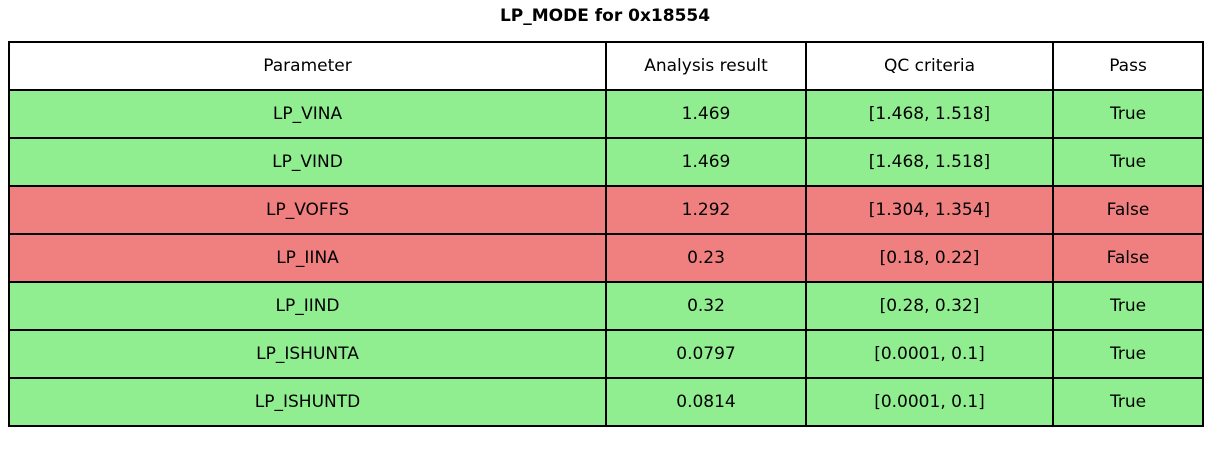 This screenshot has width=1210, height=452. Describe the element at coordinates (706, 306) in the screenshot. I see `analysis-result-cell: 0.32` at that location.